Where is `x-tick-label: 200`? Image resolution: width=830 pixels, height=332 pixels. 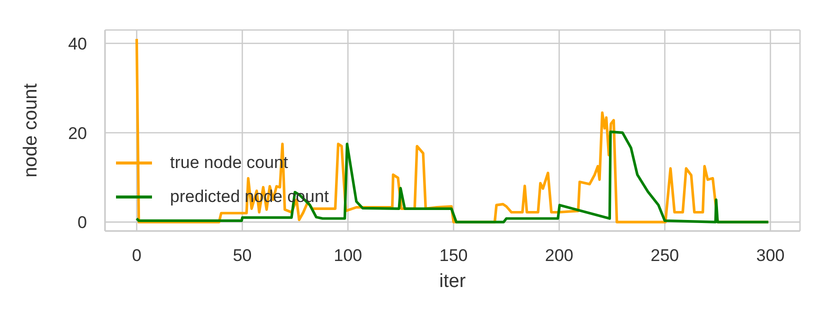 x-tick-label: 200 is located at coordinates (559, 256).